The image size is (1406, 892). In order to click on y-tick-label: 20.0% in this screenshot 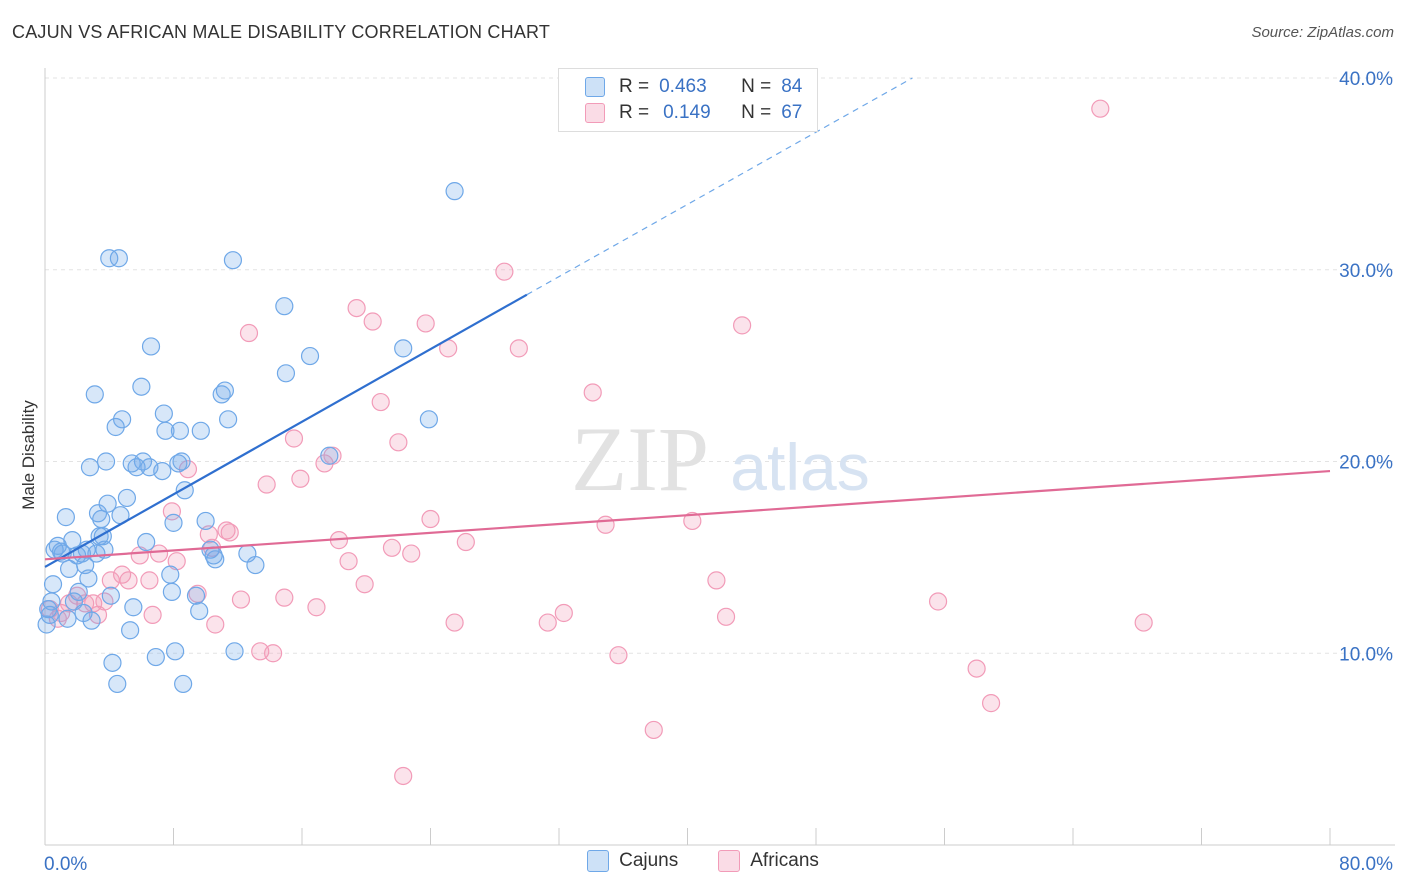, I will do `click(1366, 463)`.